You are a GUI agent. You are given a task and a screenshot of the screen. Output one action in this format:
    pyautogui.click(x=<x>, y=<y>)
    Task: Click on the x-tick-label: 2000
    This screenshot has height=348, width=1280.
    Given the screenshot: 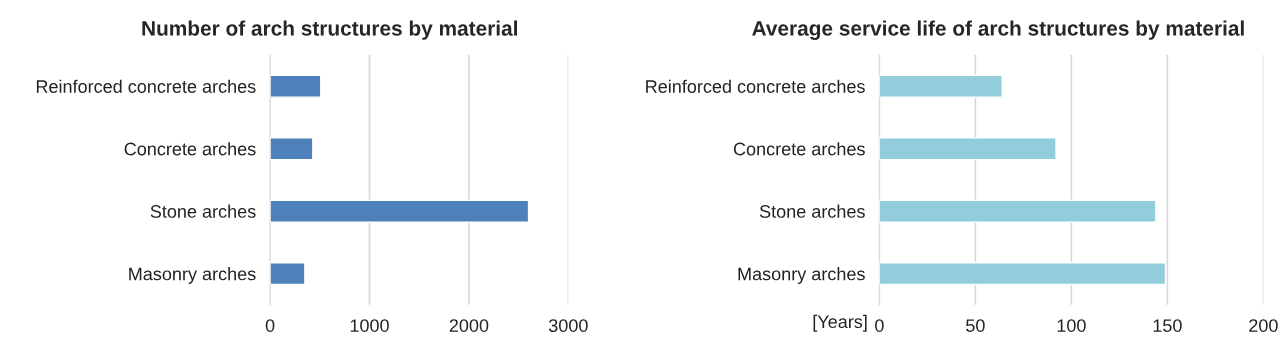 What is the action you would take?
    pyautogui.click(x=469, y=325)
    